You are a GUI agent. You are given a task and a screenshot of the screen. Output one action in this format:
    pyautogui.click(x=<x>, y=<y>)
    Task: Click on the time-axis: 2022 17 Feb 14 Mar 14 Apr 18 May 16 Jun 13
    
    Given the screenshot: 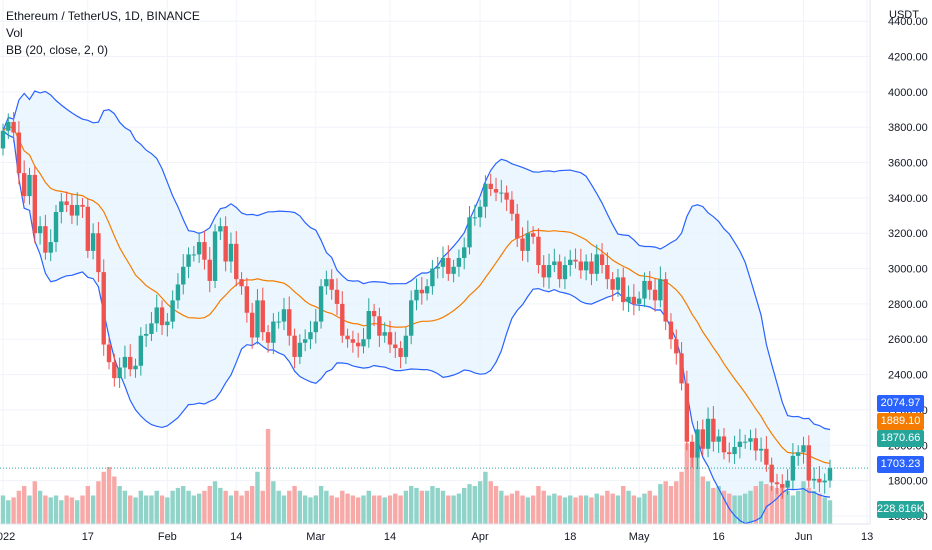 What is the action you would take?
    pyautogui.click(x=436, y=537)
    